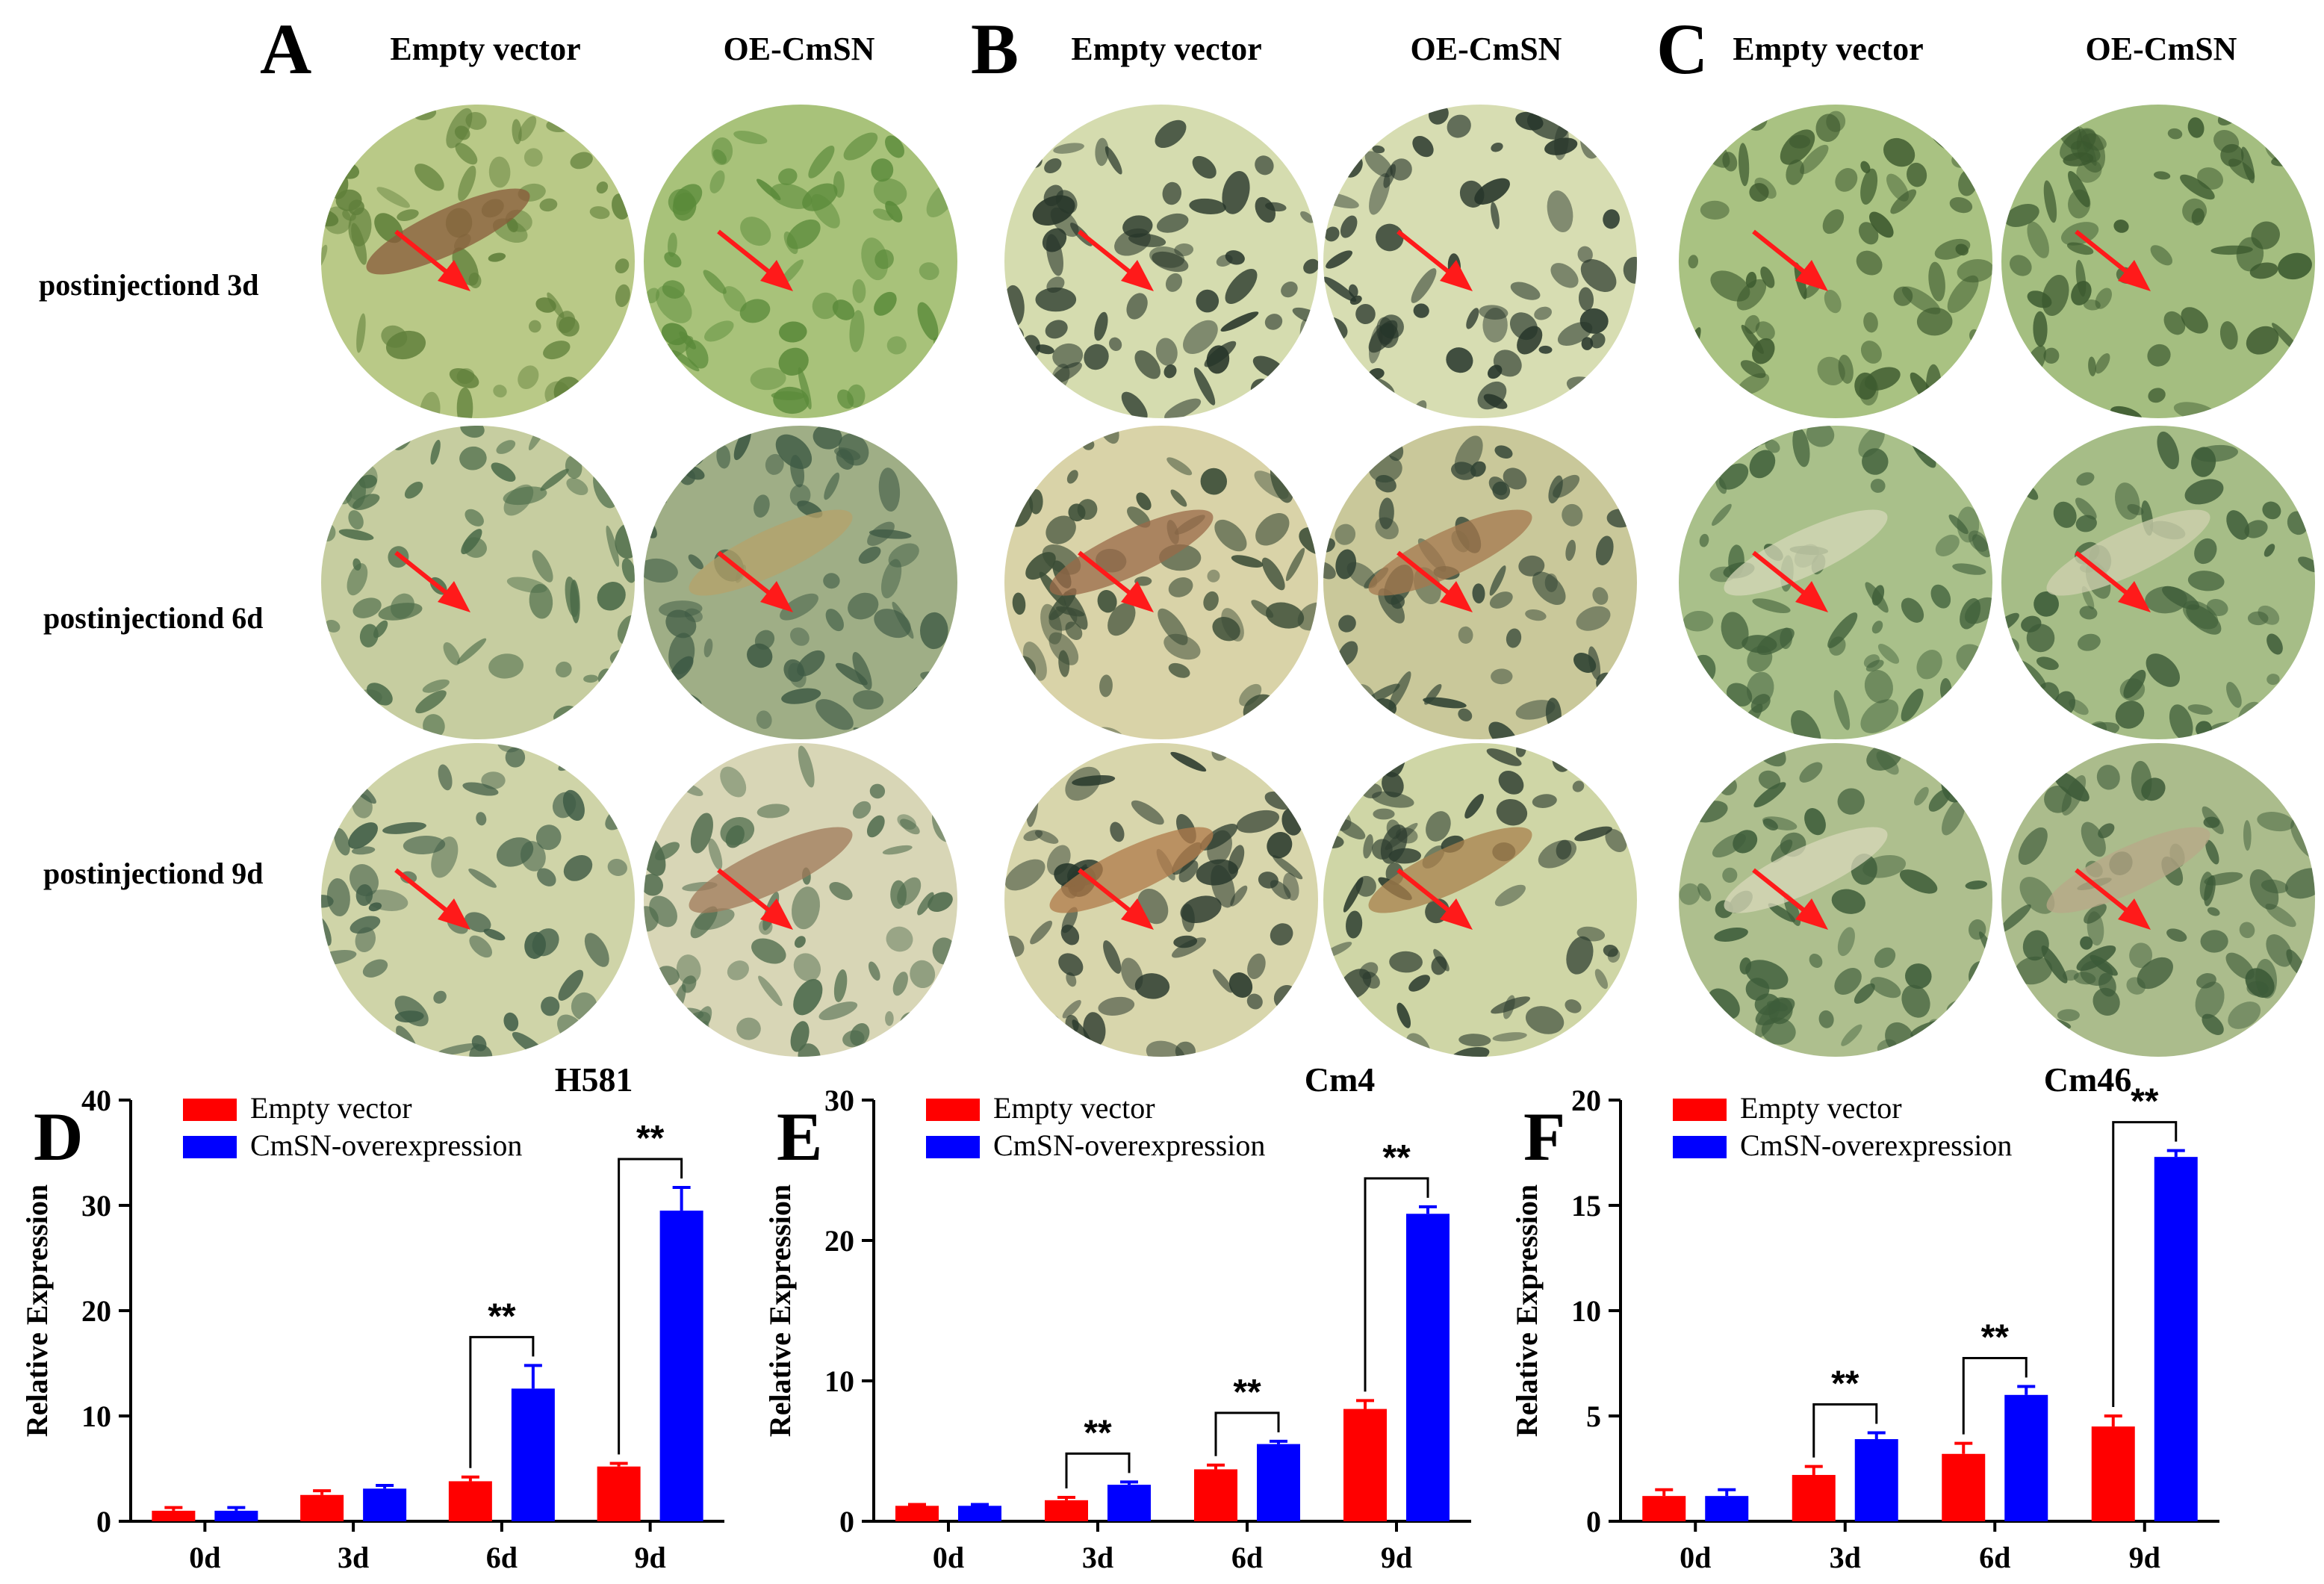 This screenshot has height=1584, width=2324. Describe the element at coordinates (286, 49) in the screenshot. I see `panel-letter-a: A` at that location.